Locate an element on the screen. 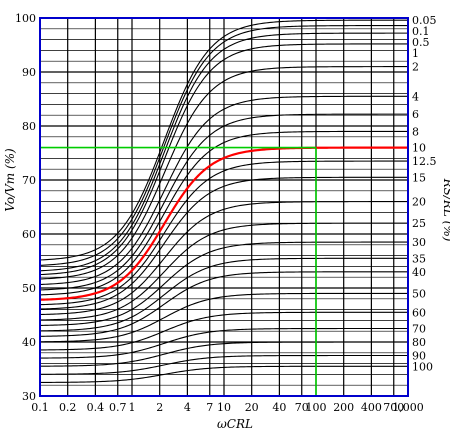  x-tick-label: 100 is located at coordinates (316, 407).